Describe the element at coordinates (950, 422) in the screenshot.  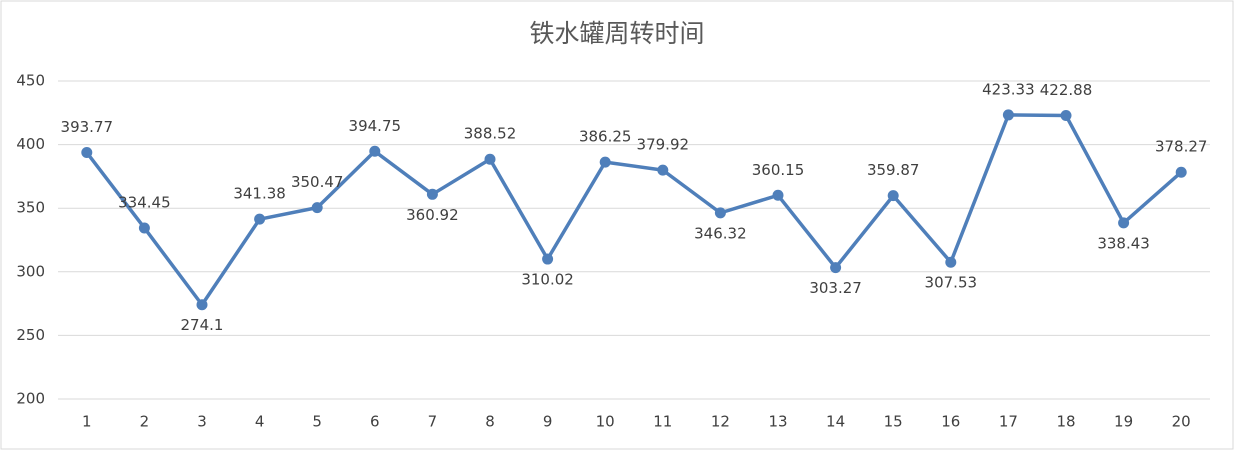
I see `x-tick-label: 16` at that location.